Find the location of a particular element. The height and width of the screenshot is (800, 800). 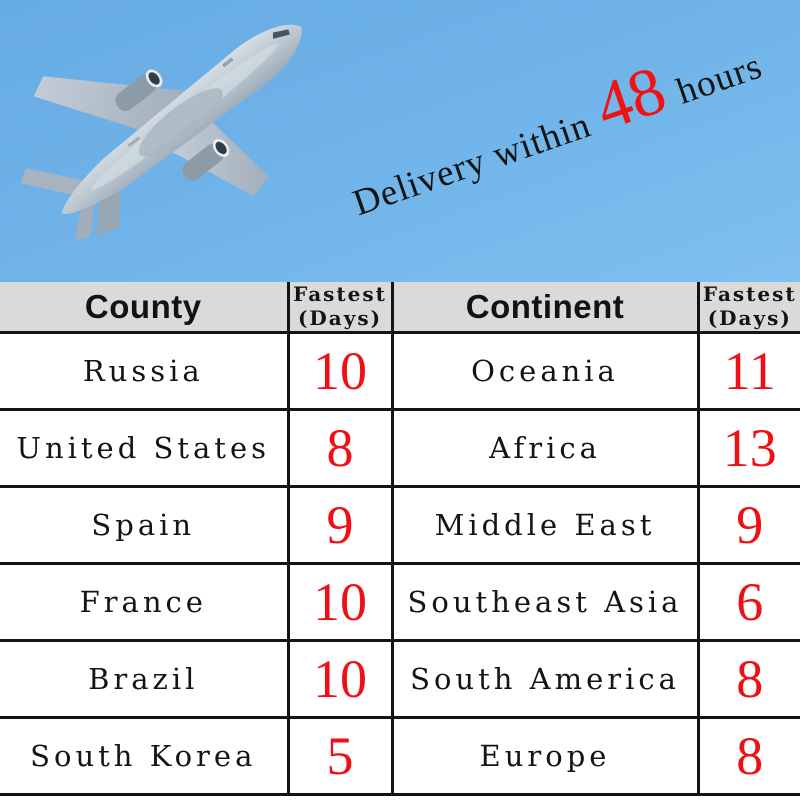

country-cell: Brazil is located at coordinates (145, 679).